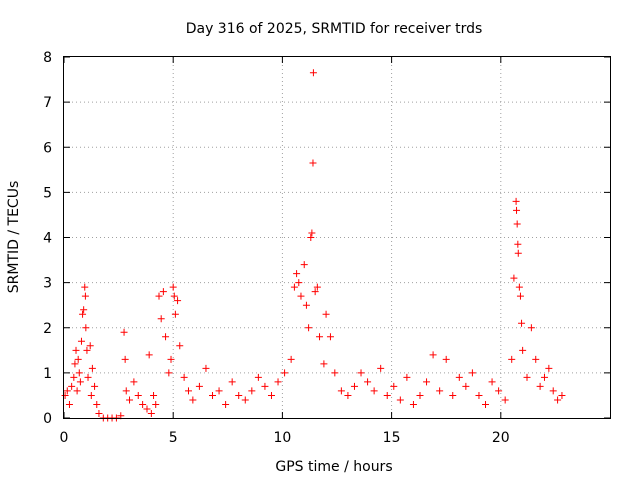  I want to click on y-axis-label: SRMTID / TECUs, so click(14, 237).